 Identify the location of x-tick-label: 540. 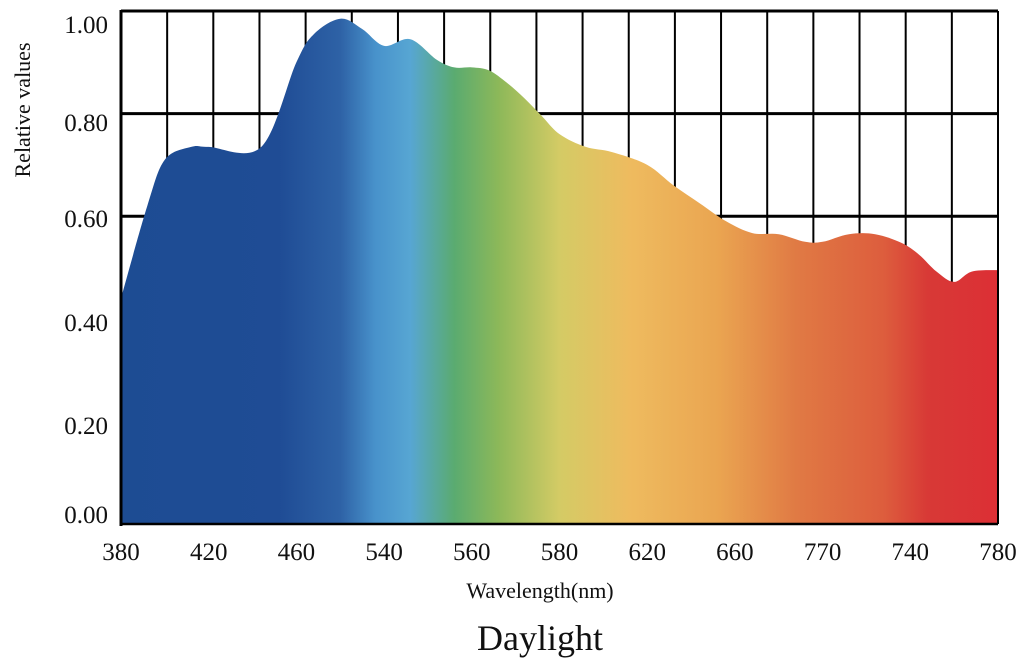
(384, 552).